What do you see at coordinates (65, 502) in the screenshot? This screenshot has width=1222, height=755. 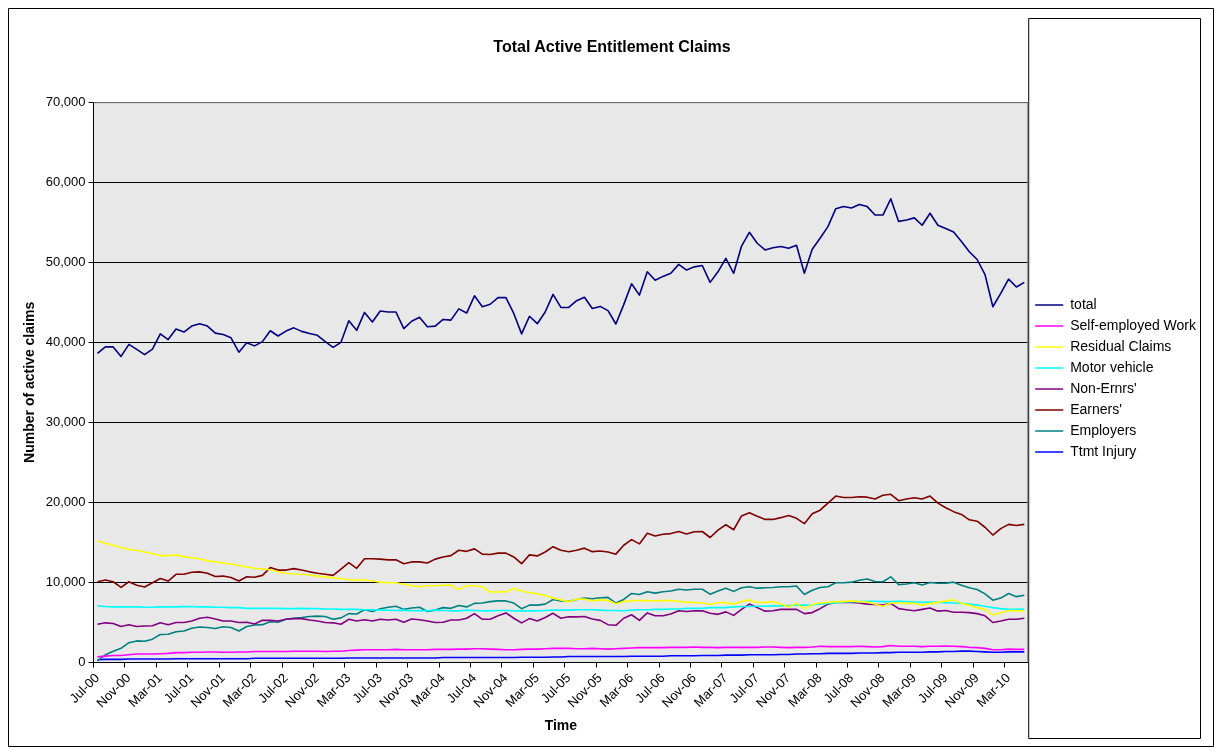 I see `y-tick-label: 20,000` at bounding box center [65, 502].